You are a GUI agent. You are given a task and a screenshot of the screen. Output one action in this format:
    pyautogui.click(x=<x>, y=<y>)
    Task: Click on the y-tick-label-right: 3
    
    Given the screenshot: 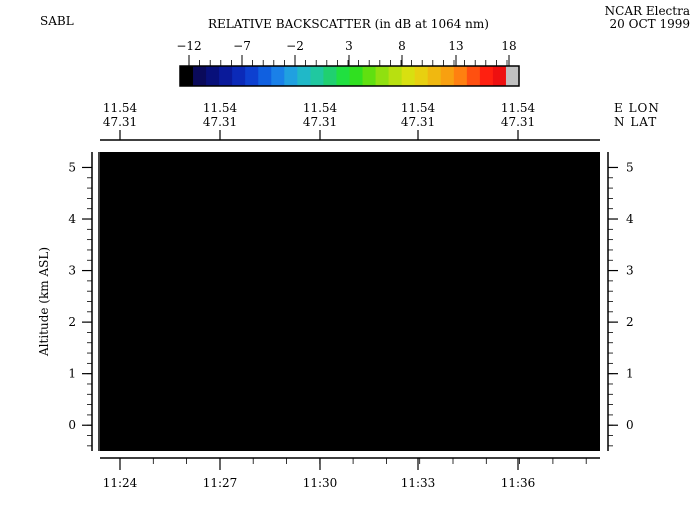 What is the action you would take?
    pyautogui.click(x=630, y=271)
    